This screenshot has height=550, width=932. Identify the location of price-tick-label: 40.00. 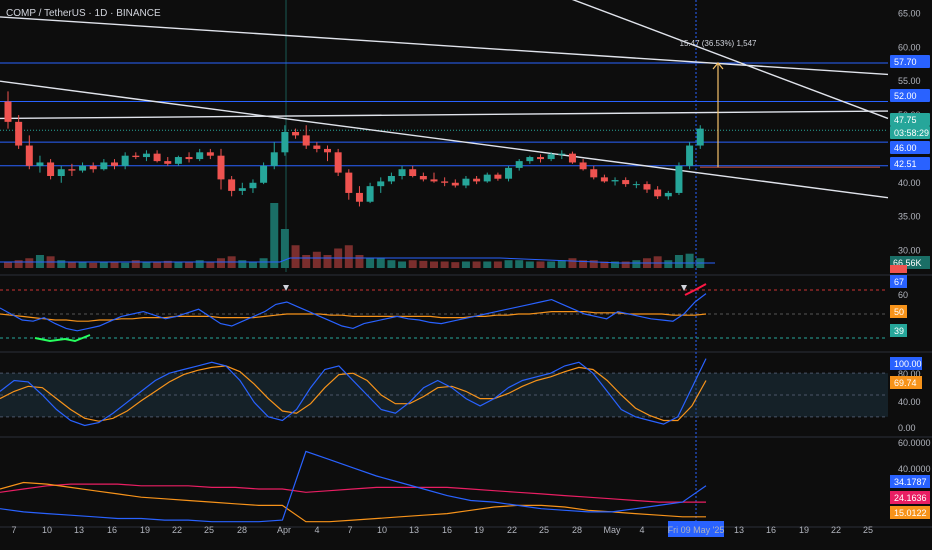
(909, 183).